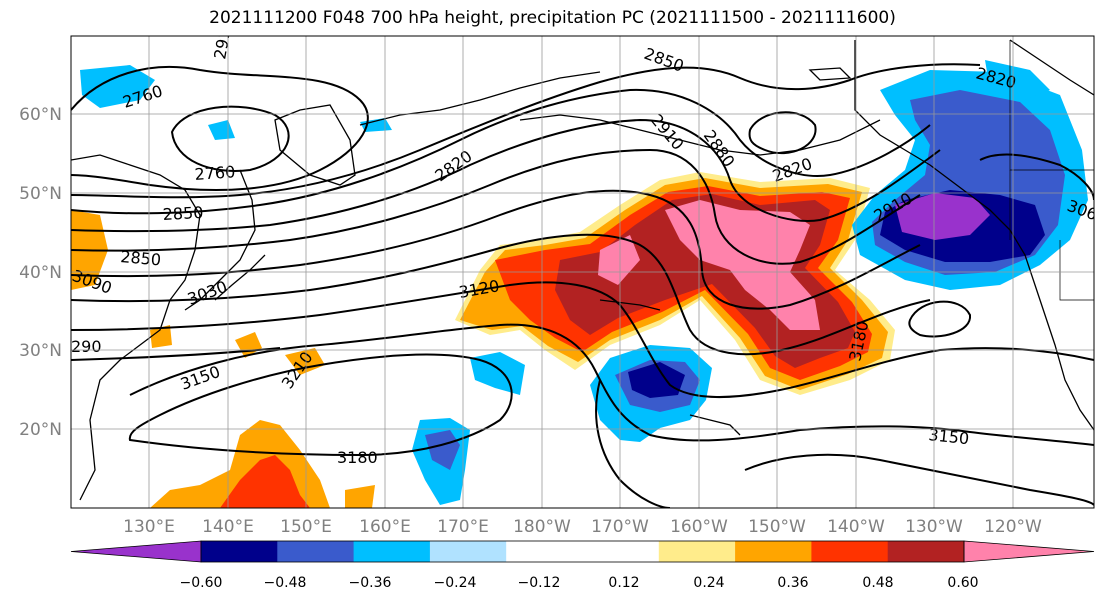  I want to click on colorbar-tick-label: −0.36, so click(370, 583).